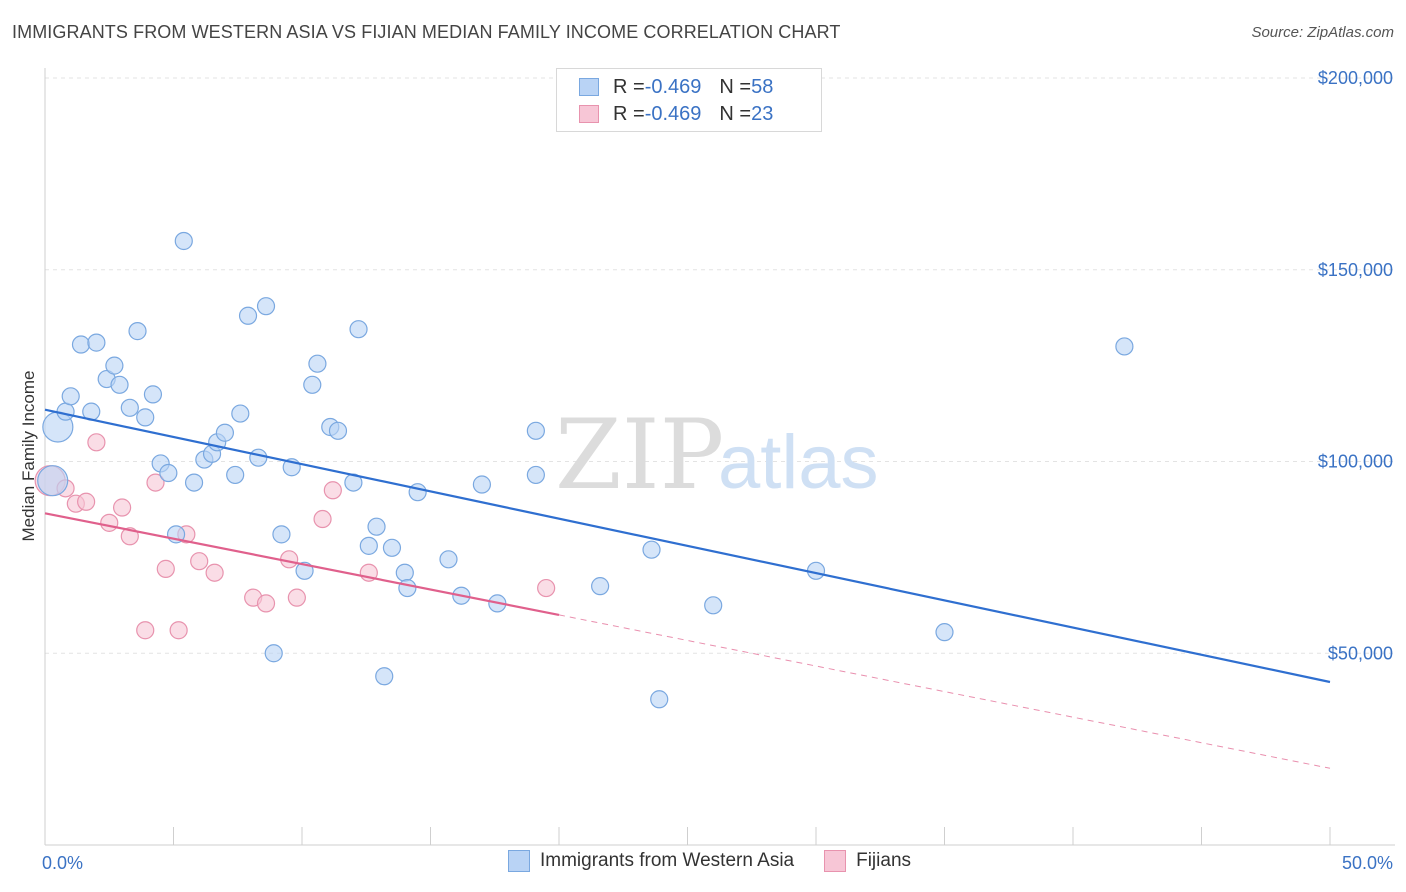  What do you see at coordinates (519, 861) in the screenshot?
I see `series-swatch-blue` at bounding box center [519, 861].